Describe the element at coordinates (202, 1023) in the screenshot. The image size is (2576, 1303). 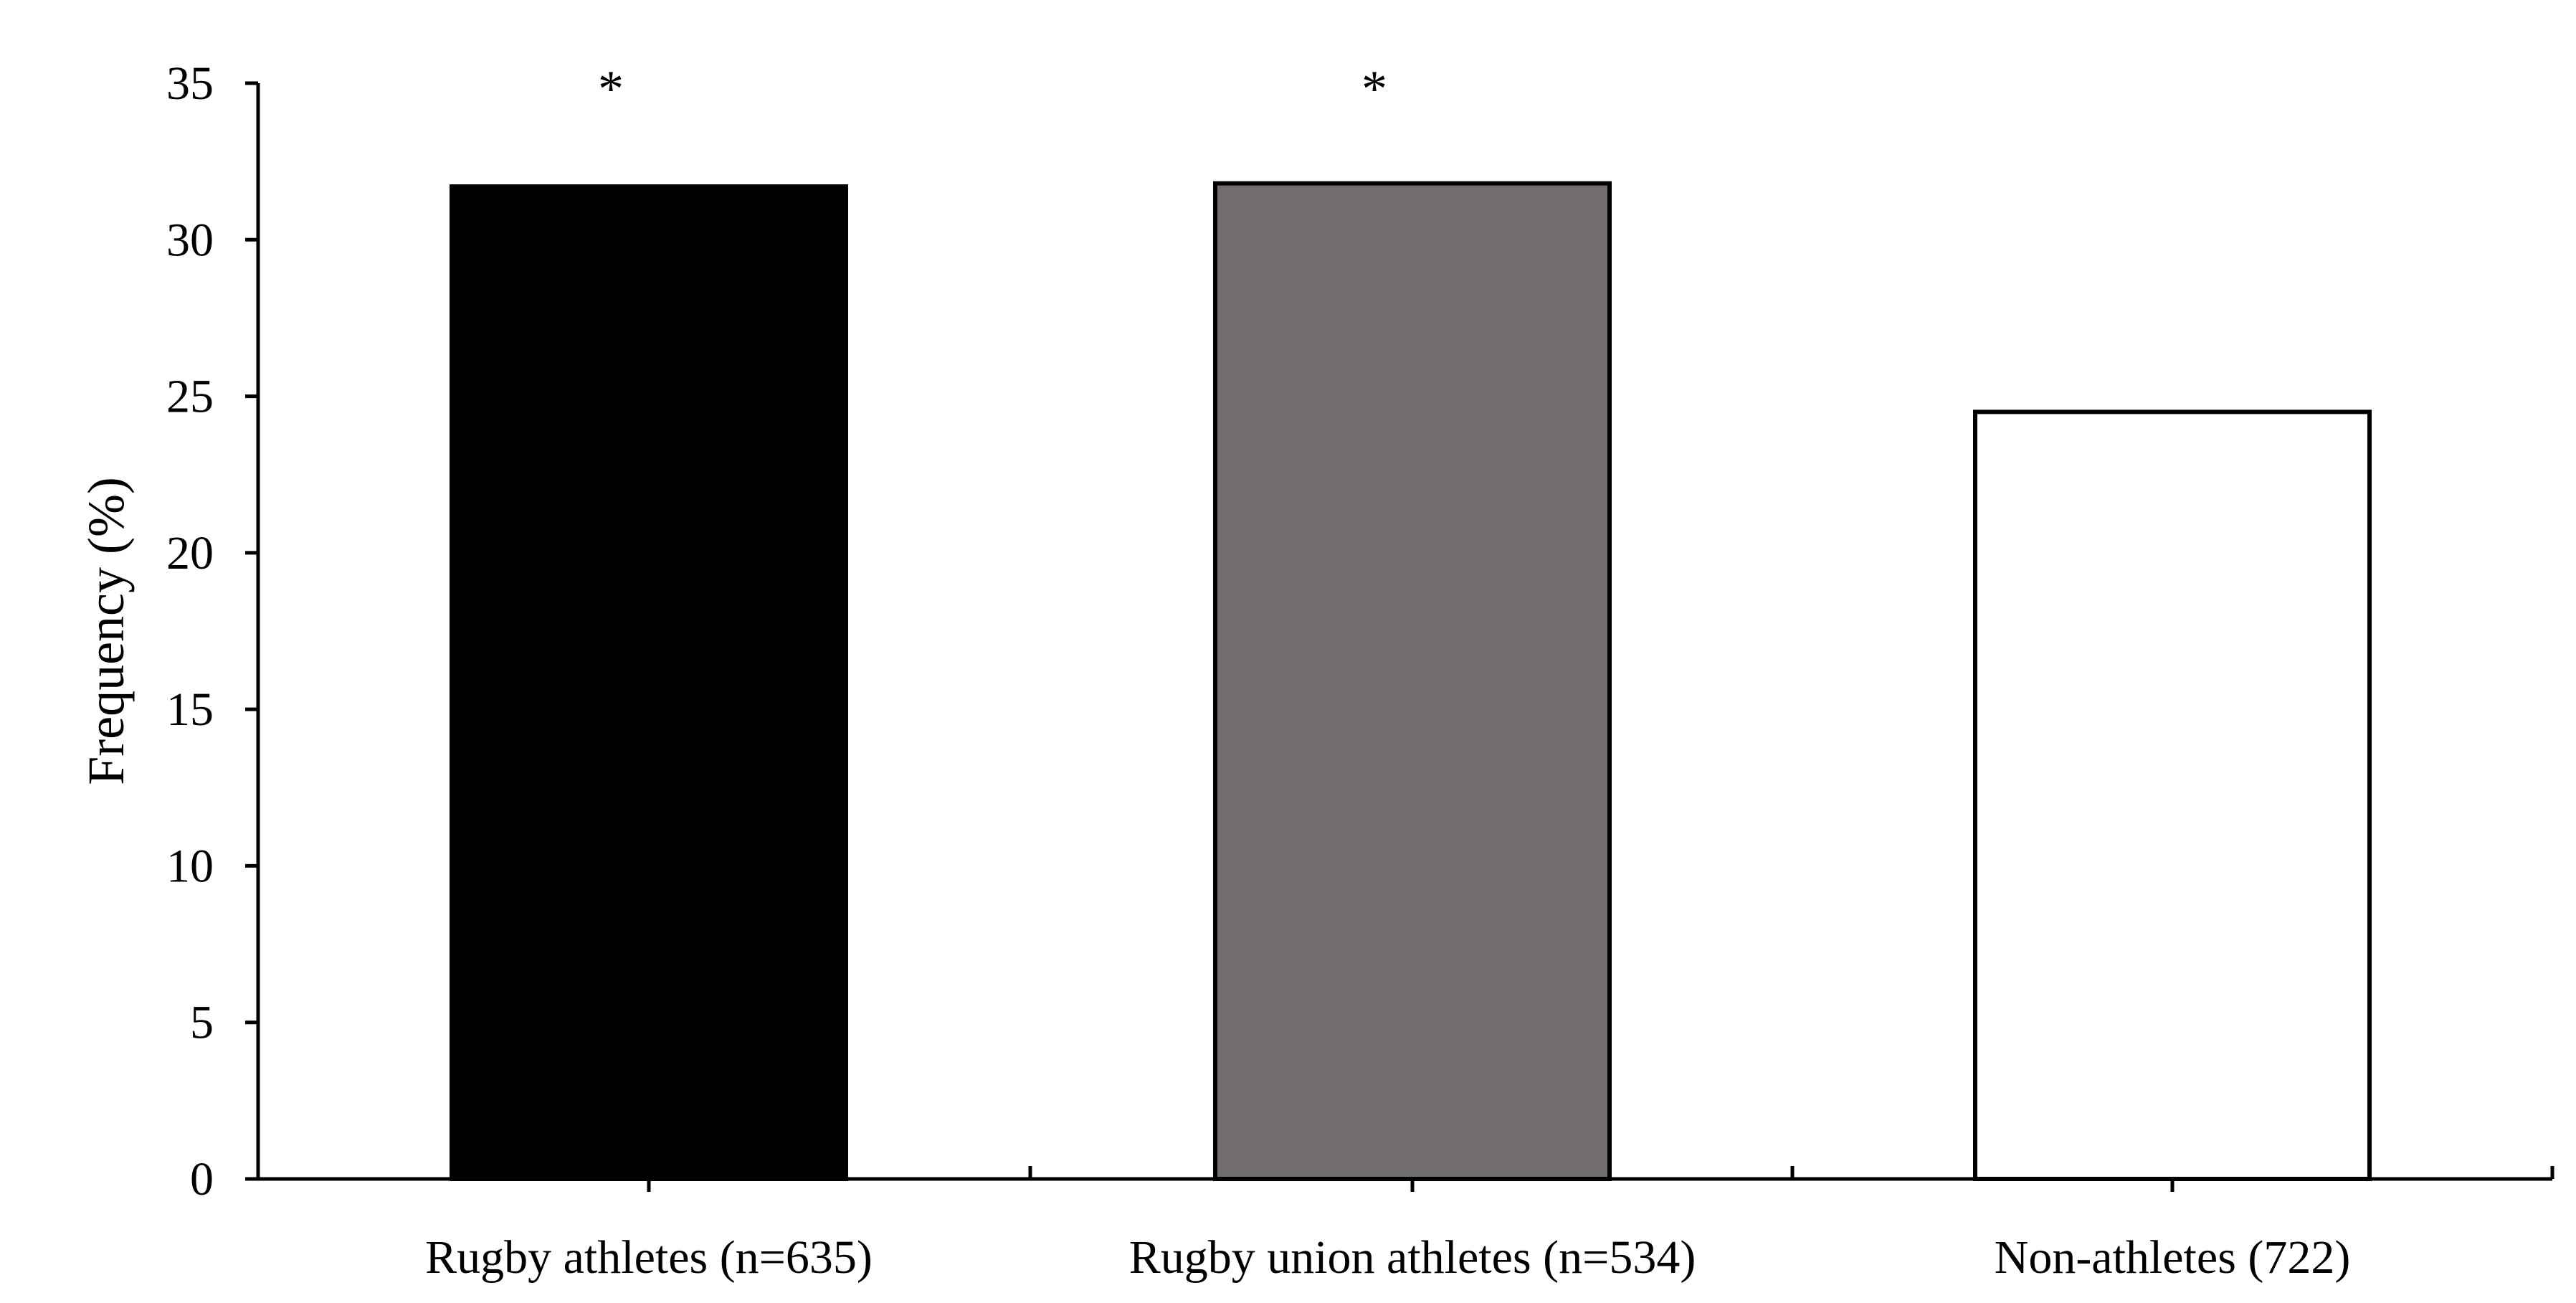
I see `y-tick-label-5: 5` at that location.